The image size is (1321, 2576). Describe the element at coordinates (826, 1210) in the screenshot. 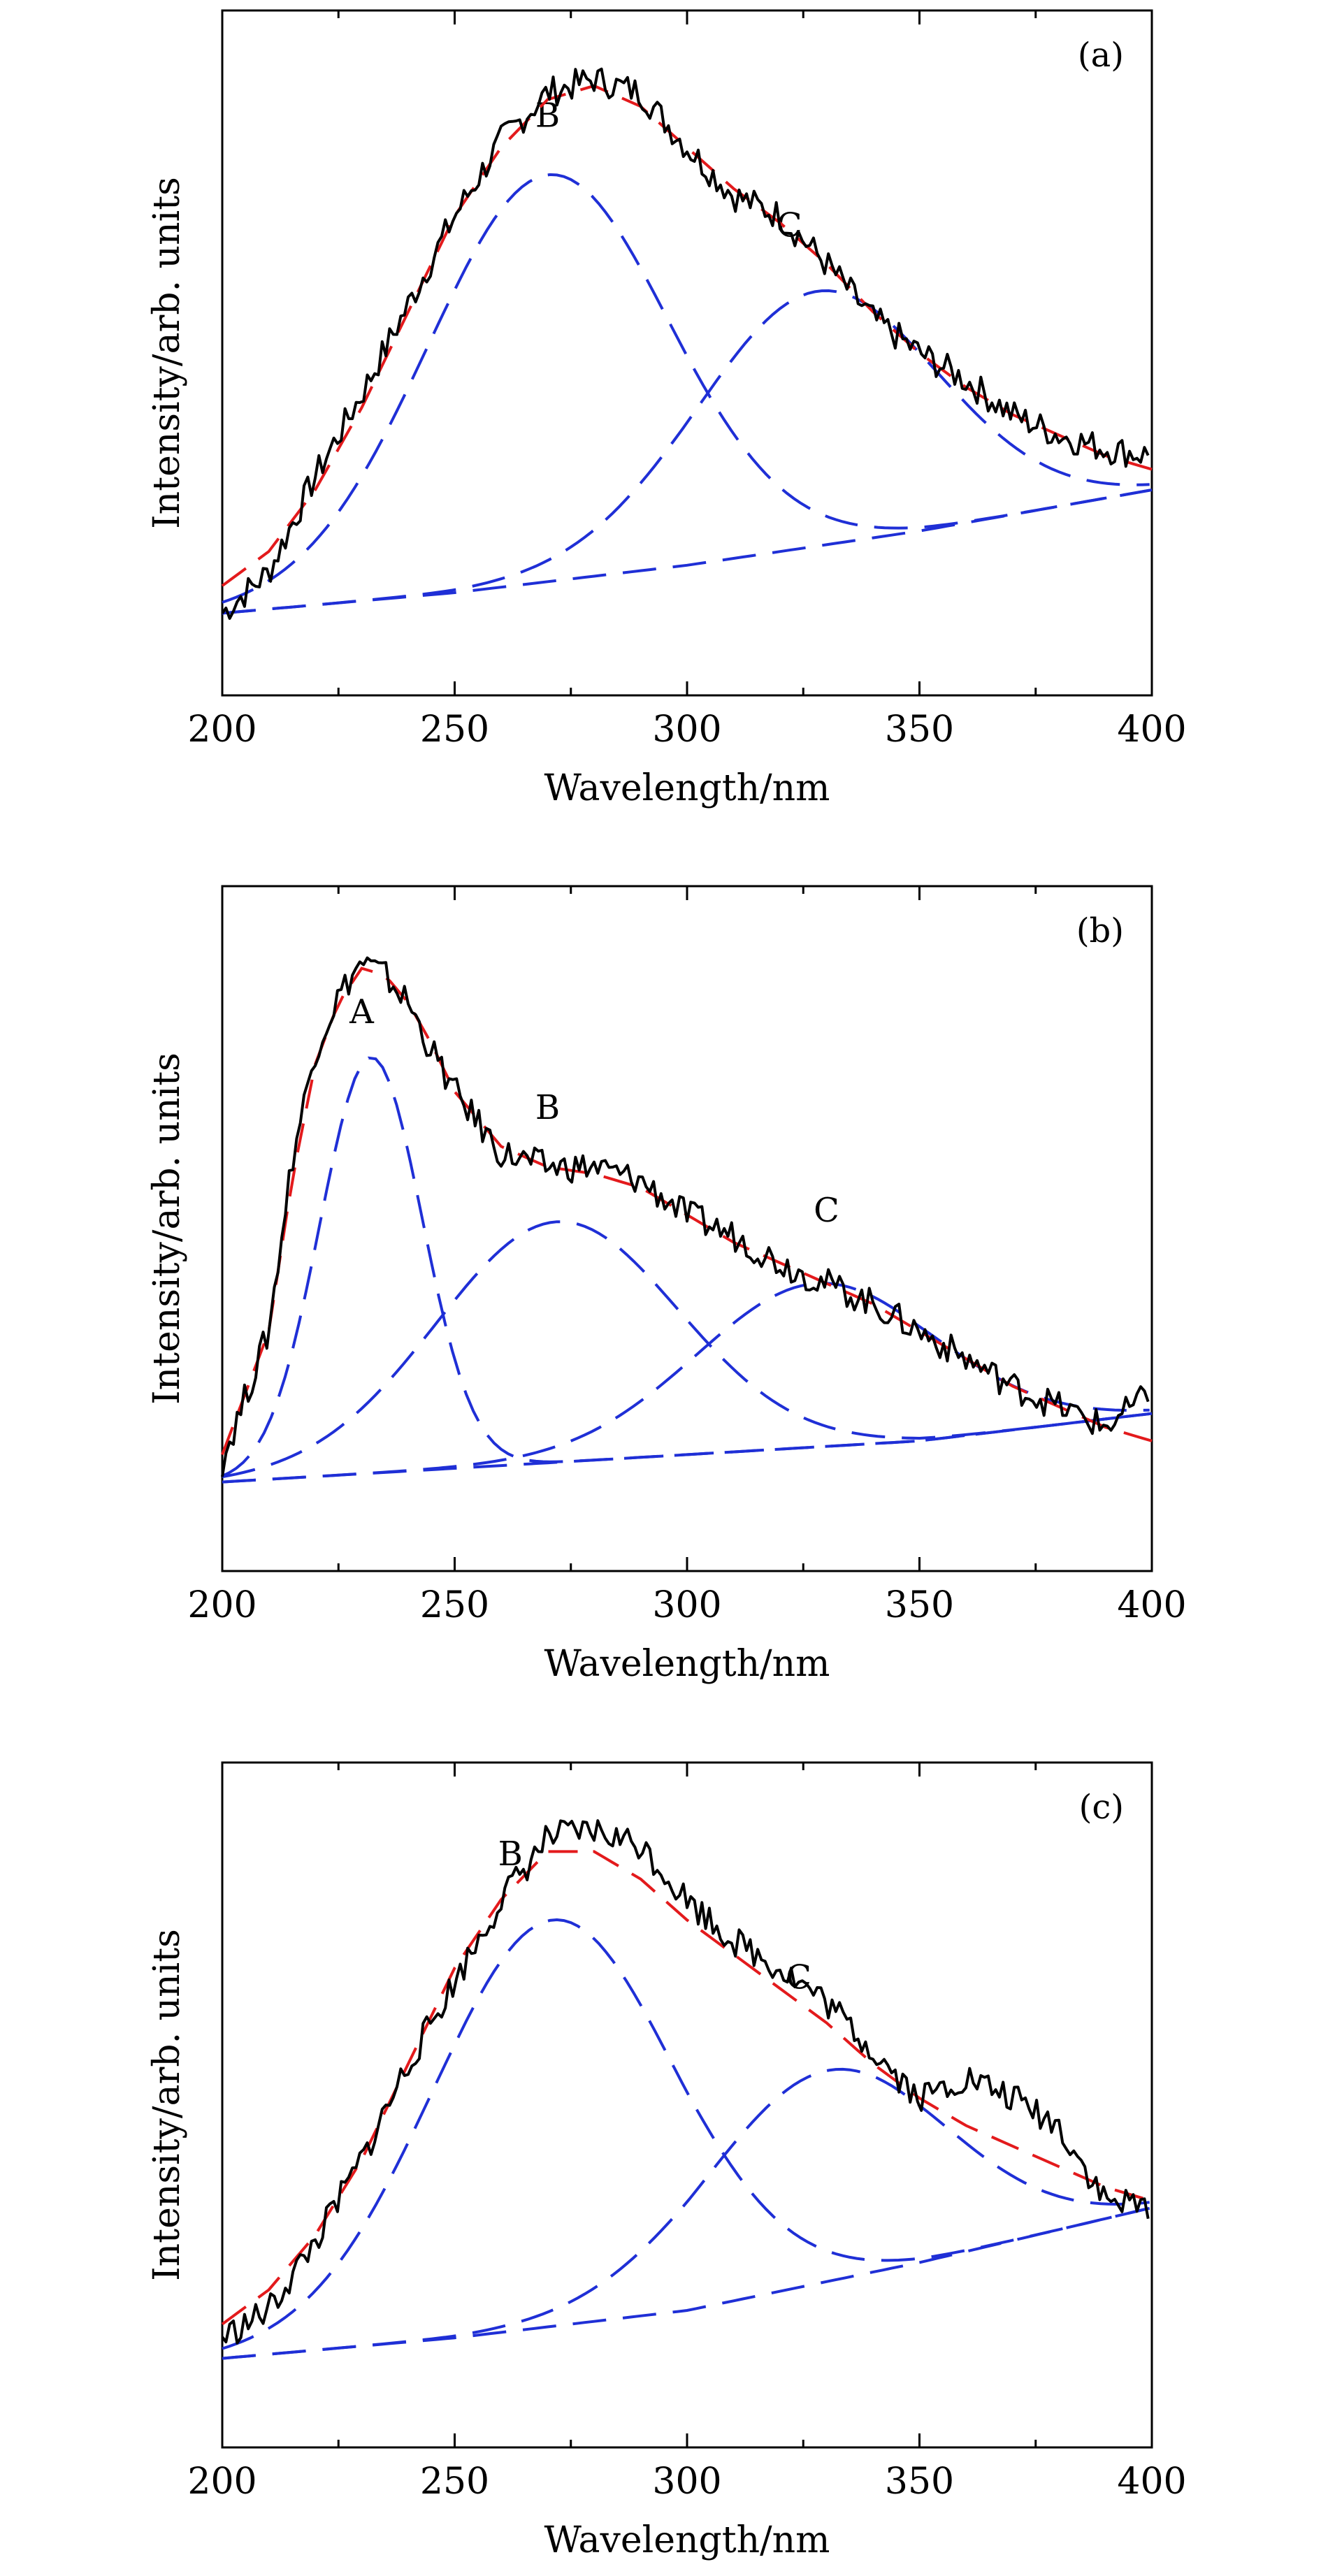

I see `peak-label-C: C` at that location.